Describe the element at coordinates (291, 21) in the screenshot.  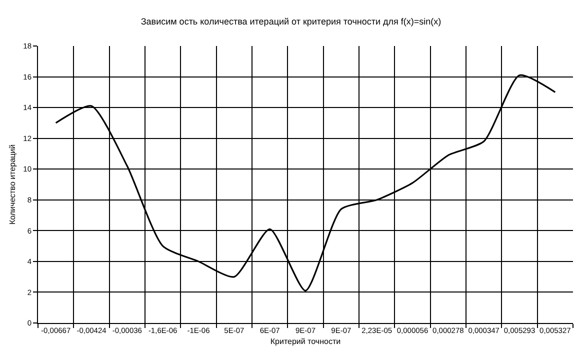
I see `chart-title: Зависим ость количества итераций от критерия точности для f(x)=sin(x)` at that location.